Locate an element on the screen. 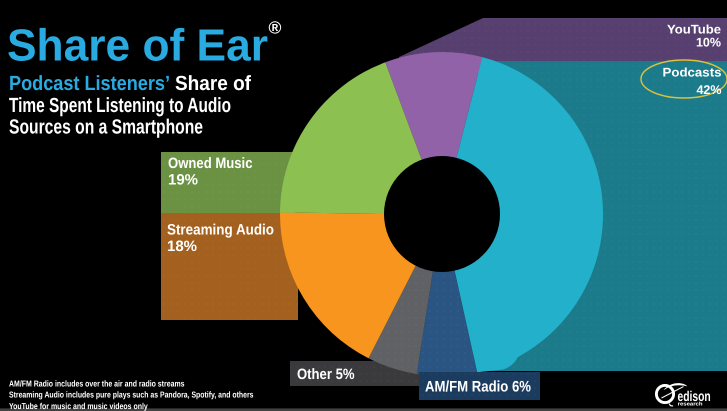  svg-text: Streaming Audio is located at coordinates (220, 230).